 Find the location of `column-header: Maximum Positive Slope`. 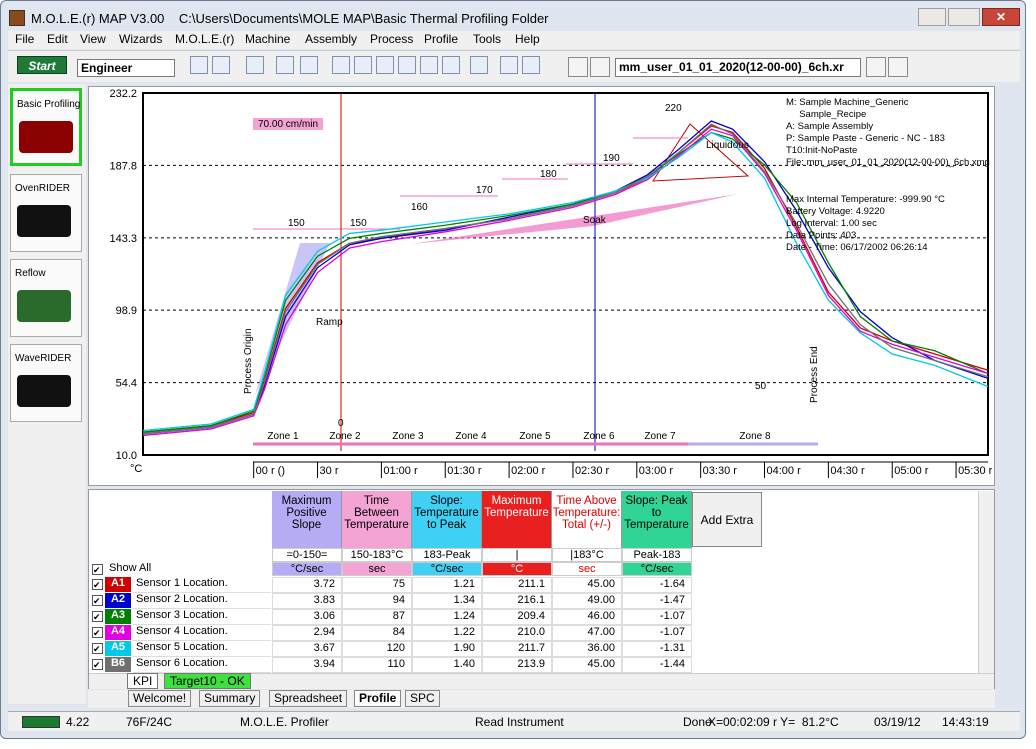

column-header: Maximum Positive Slope is located at coordinates (307, 519).